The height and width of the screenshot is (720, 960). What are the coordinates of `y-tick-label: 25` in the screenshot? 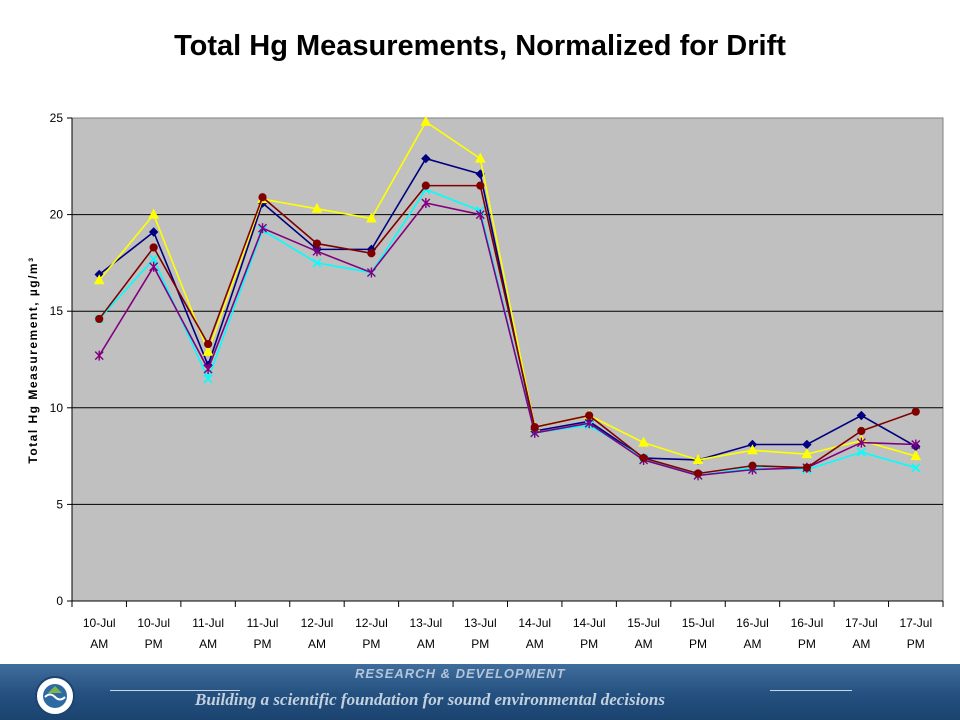 It's located at (57, 118).